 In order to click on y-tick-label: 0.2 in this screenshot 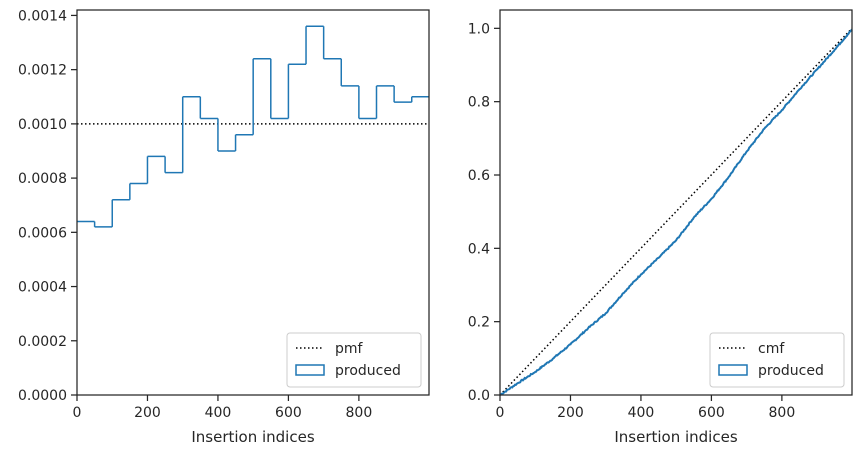, I will do `click(479, 323)`.